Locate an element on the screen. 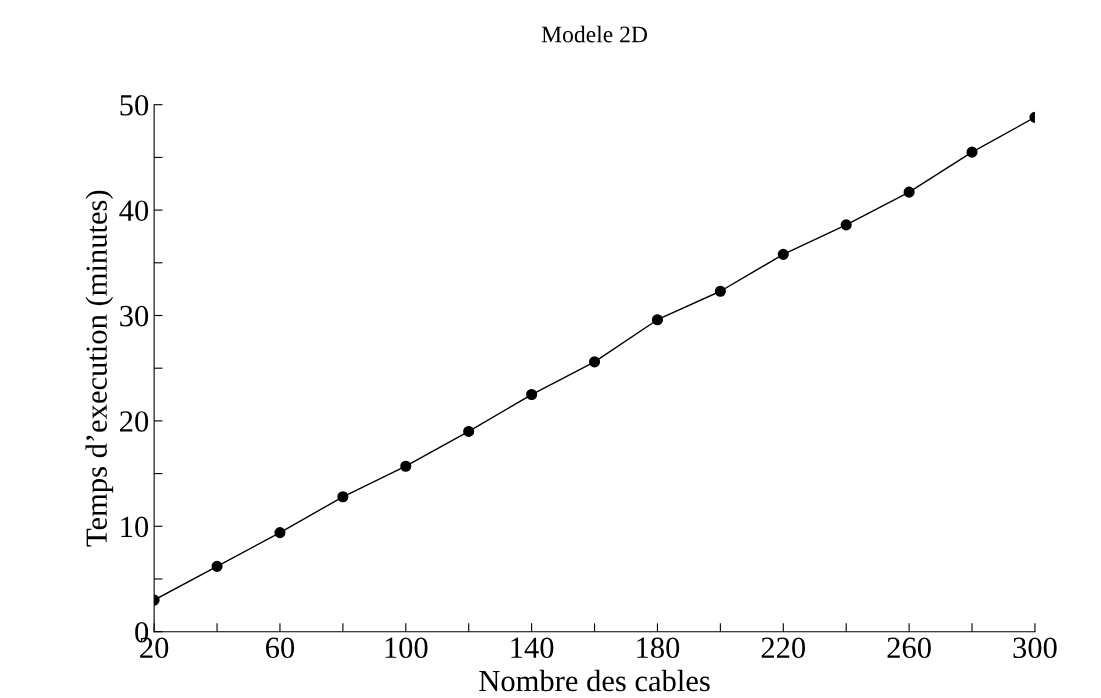 The width and height of the screenshot is (1101, 698). x-tick-label: 180 is located at coordinates (658, 648).